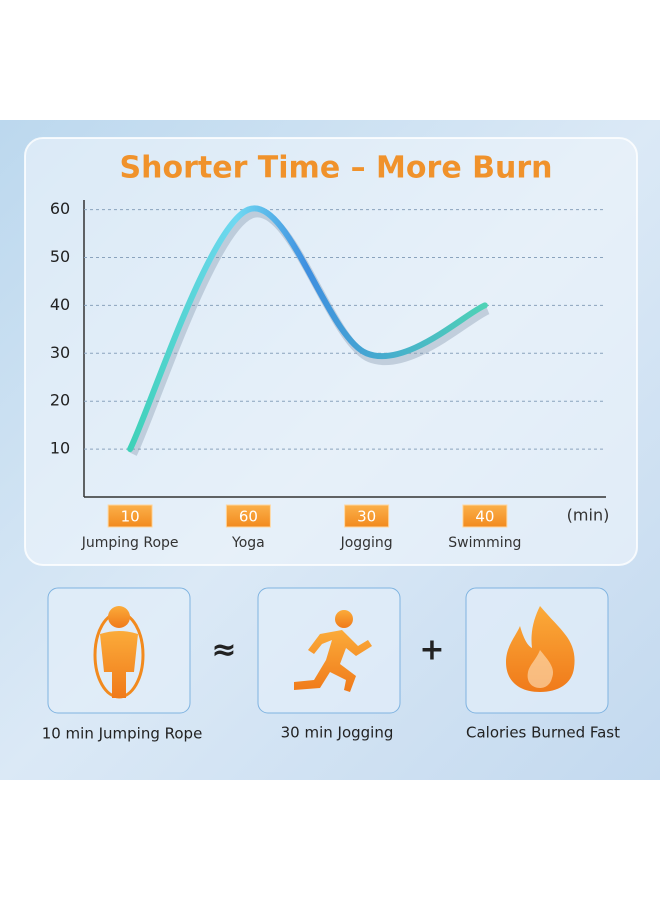 Image resolution: width=660 pixels, height=904 pixels. Describe the element at coordinates (122, 734) in the screenshot. I see `item-label: 10 min Jumping Rope` at that location.